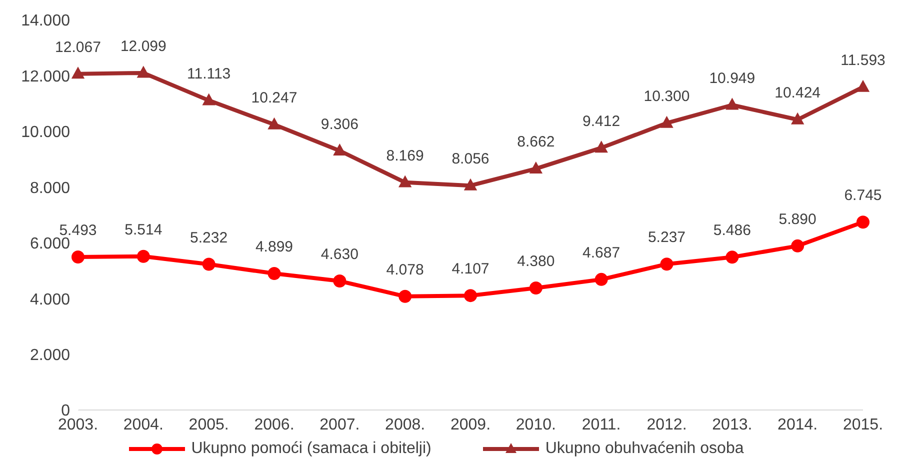  I want to click on data-label: 6.745, so click(863, 195).